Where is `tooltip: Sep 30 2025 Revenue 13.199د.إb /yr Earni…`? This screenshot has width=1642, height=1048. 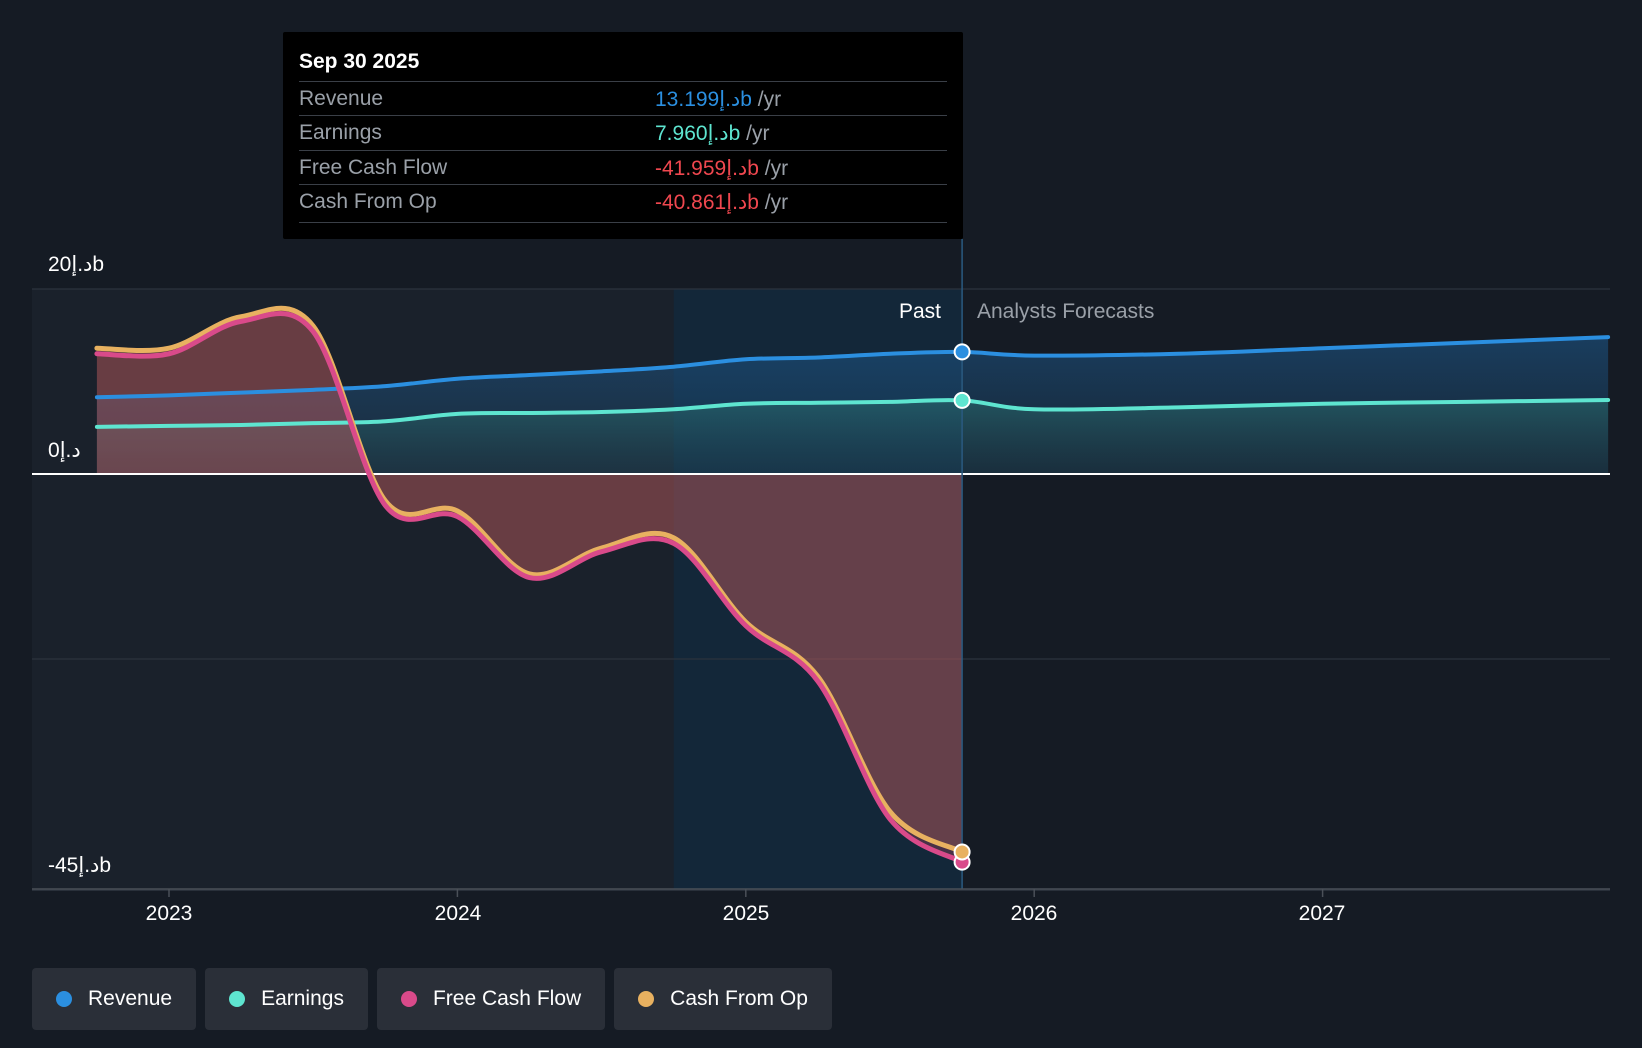
tooltip: Sep 30 2025 Revenue 13.199د.إb /yr Earni… is located at coordinates (623, 135).